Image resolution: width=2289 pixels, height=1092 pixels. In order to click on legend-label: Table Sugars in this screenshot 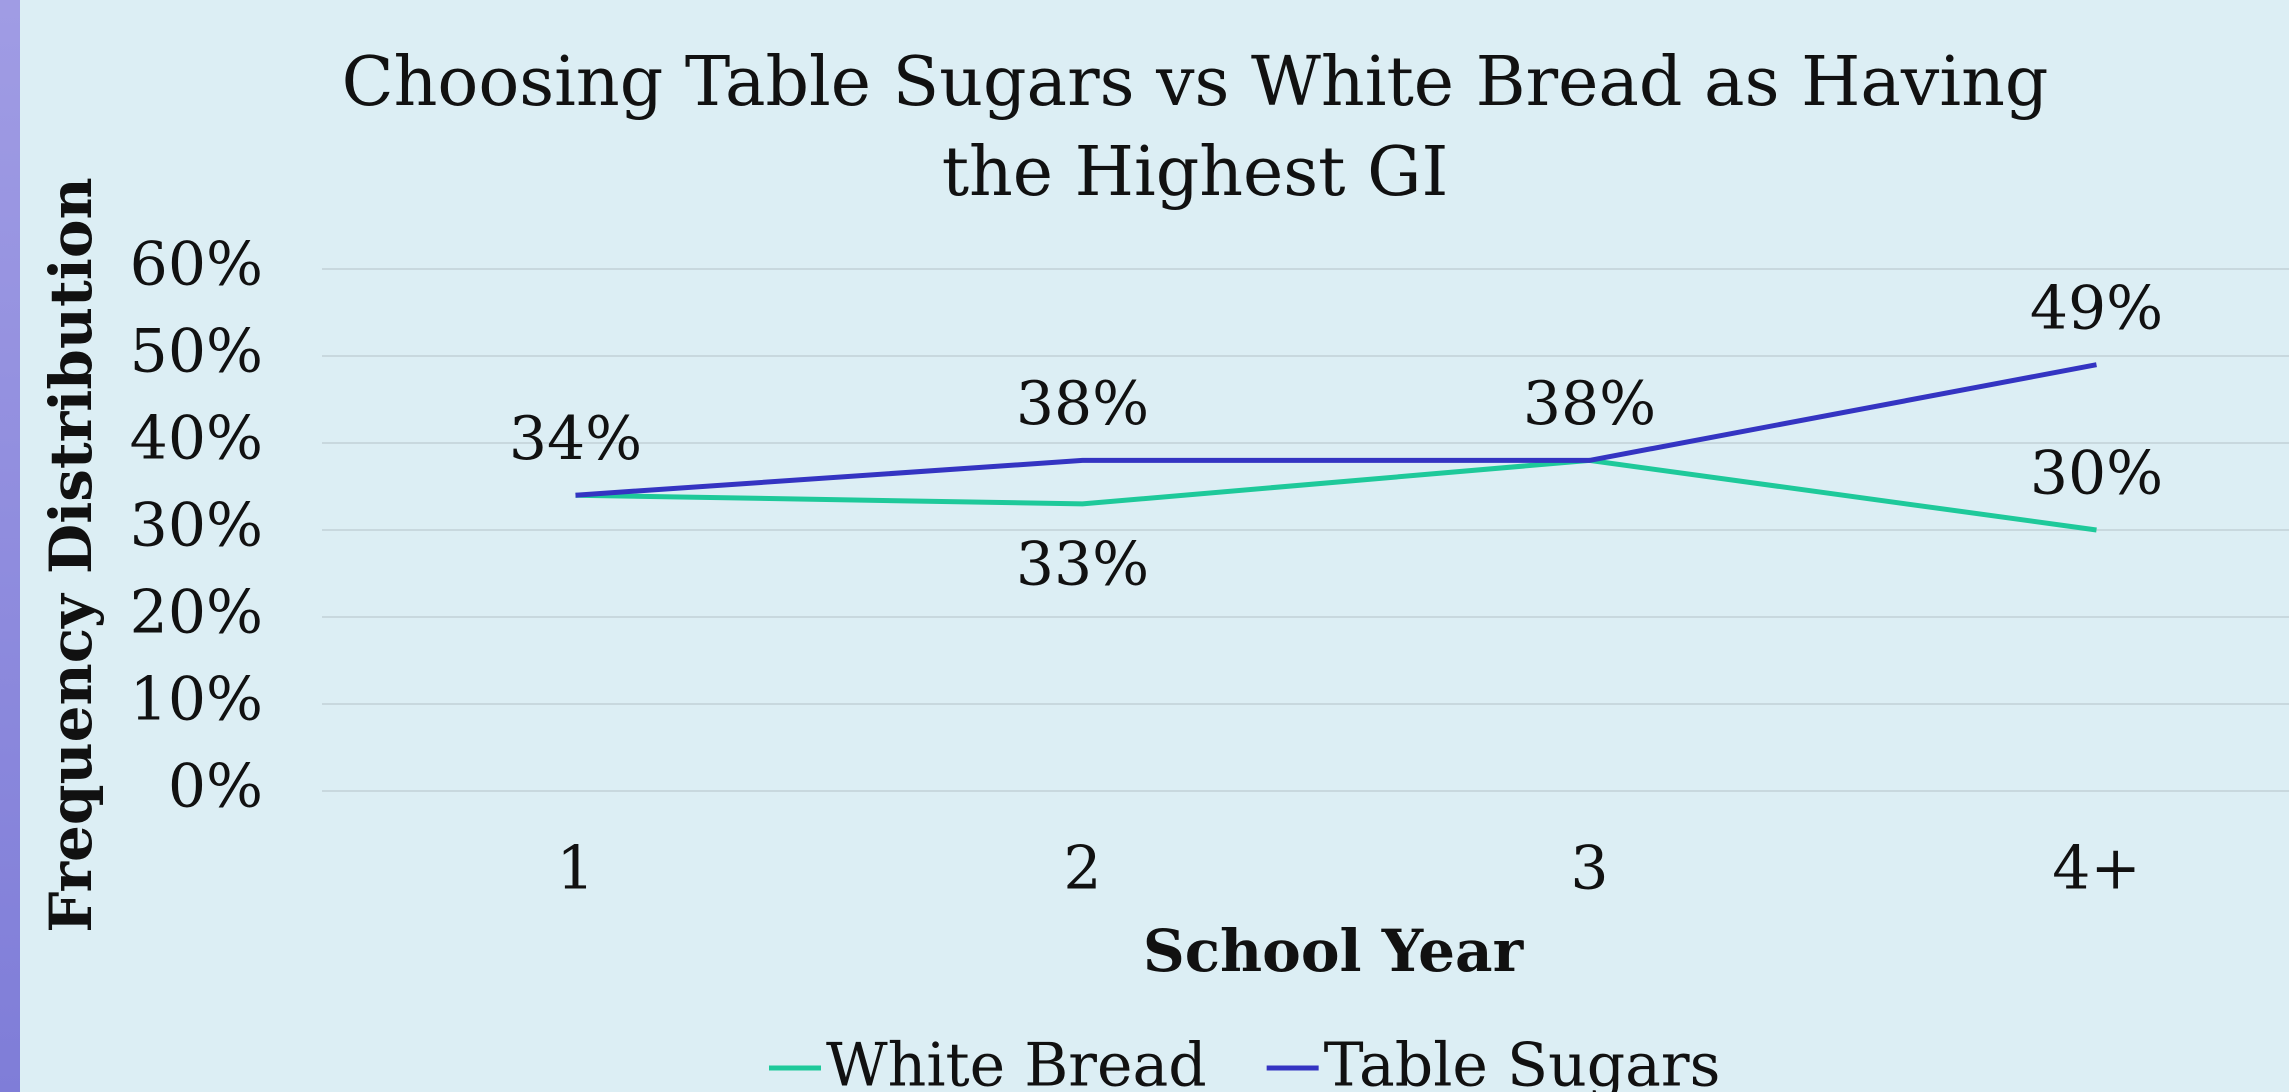, I will do `click(1522, 1061)`.